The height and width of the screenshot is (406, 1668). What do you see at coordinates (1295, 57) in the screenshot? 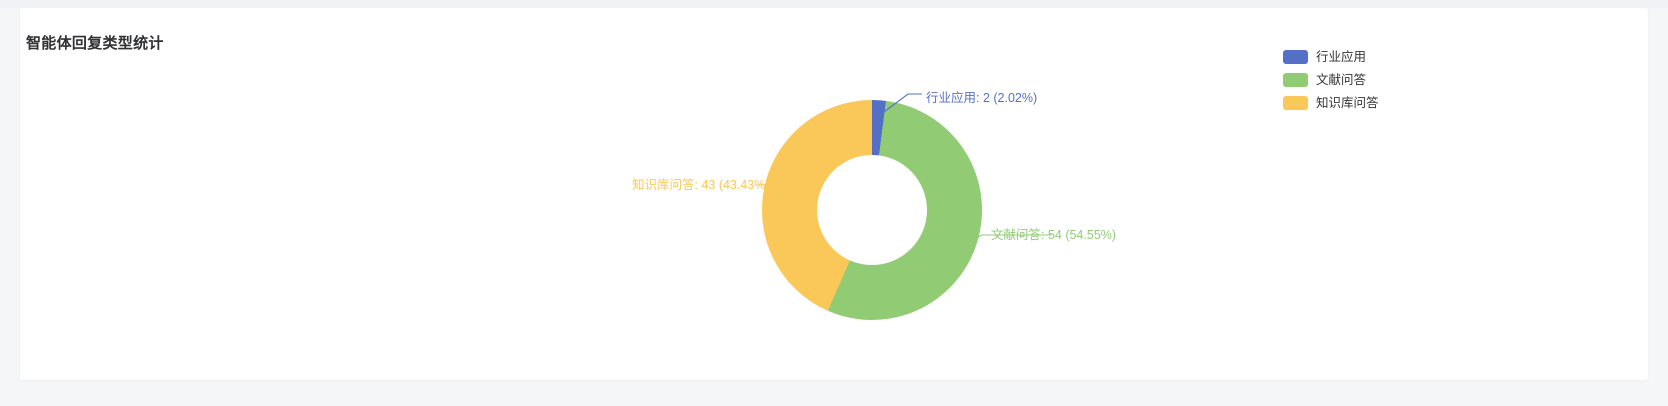
I see `legend-swatch-blue` at bounding box center [1295, 57].